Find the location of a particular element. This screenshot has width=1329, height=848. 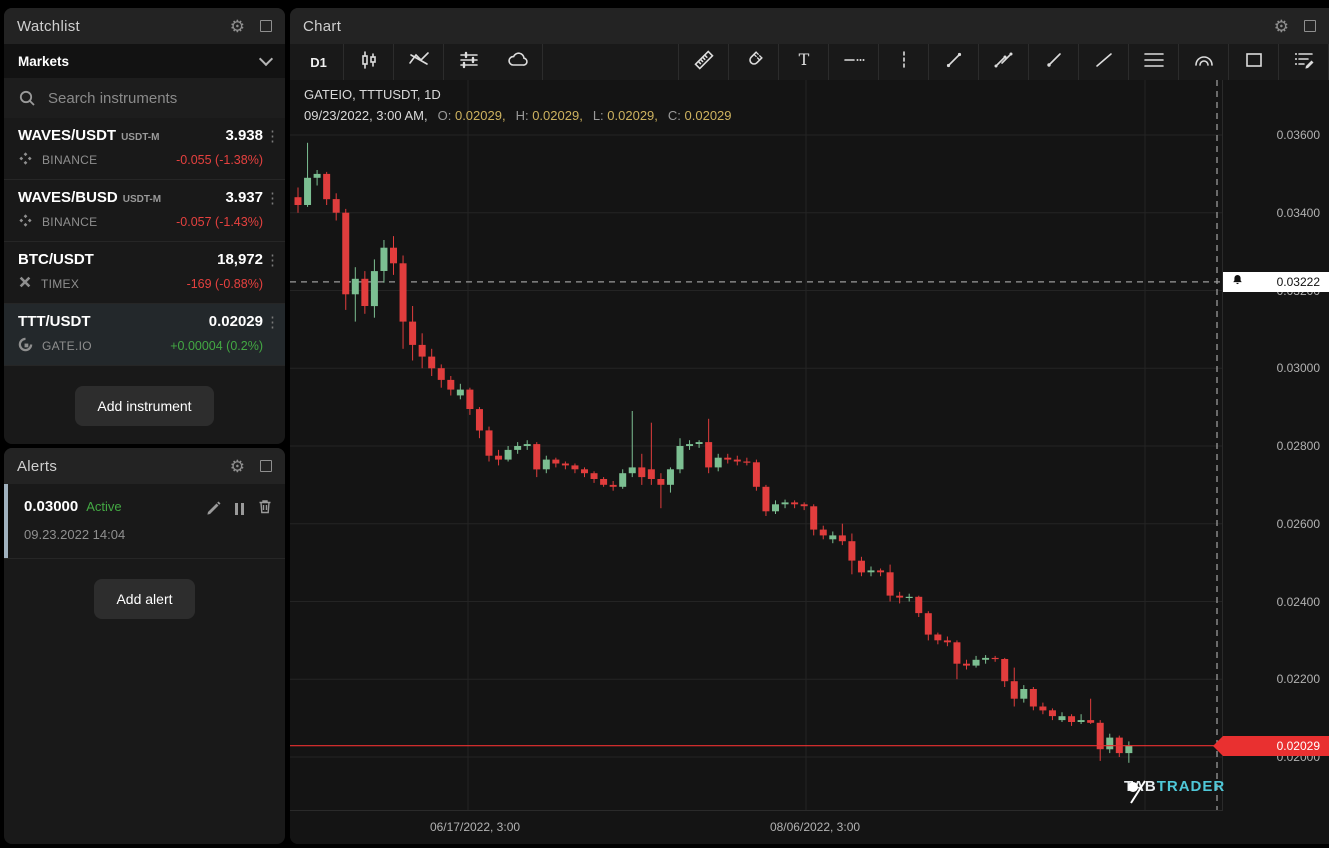

add-instrument-button: Add instrument is located at coordinates (144, 406).